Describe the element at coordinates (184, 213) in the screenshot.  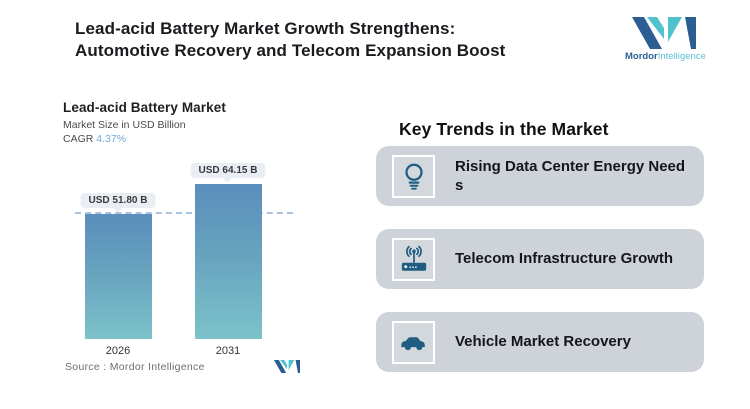
I see `reference-dash-line` at that location.